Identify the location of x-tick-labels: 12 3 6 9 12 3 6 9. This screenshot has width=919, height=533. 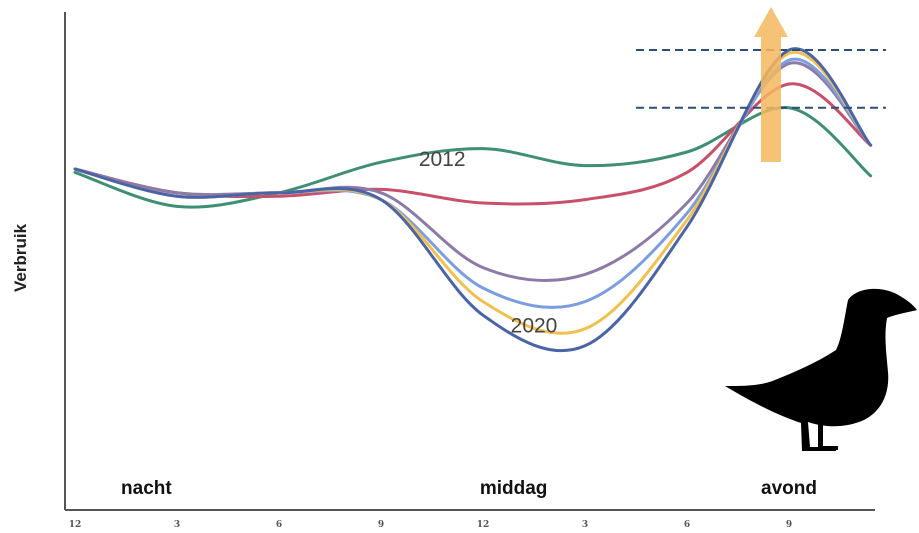
(430, 525).